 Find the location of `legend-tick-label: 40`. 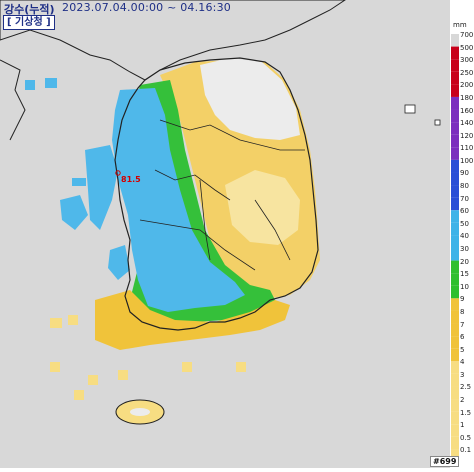

legend-tick-label: 40 is located at coordinates (464, 236).